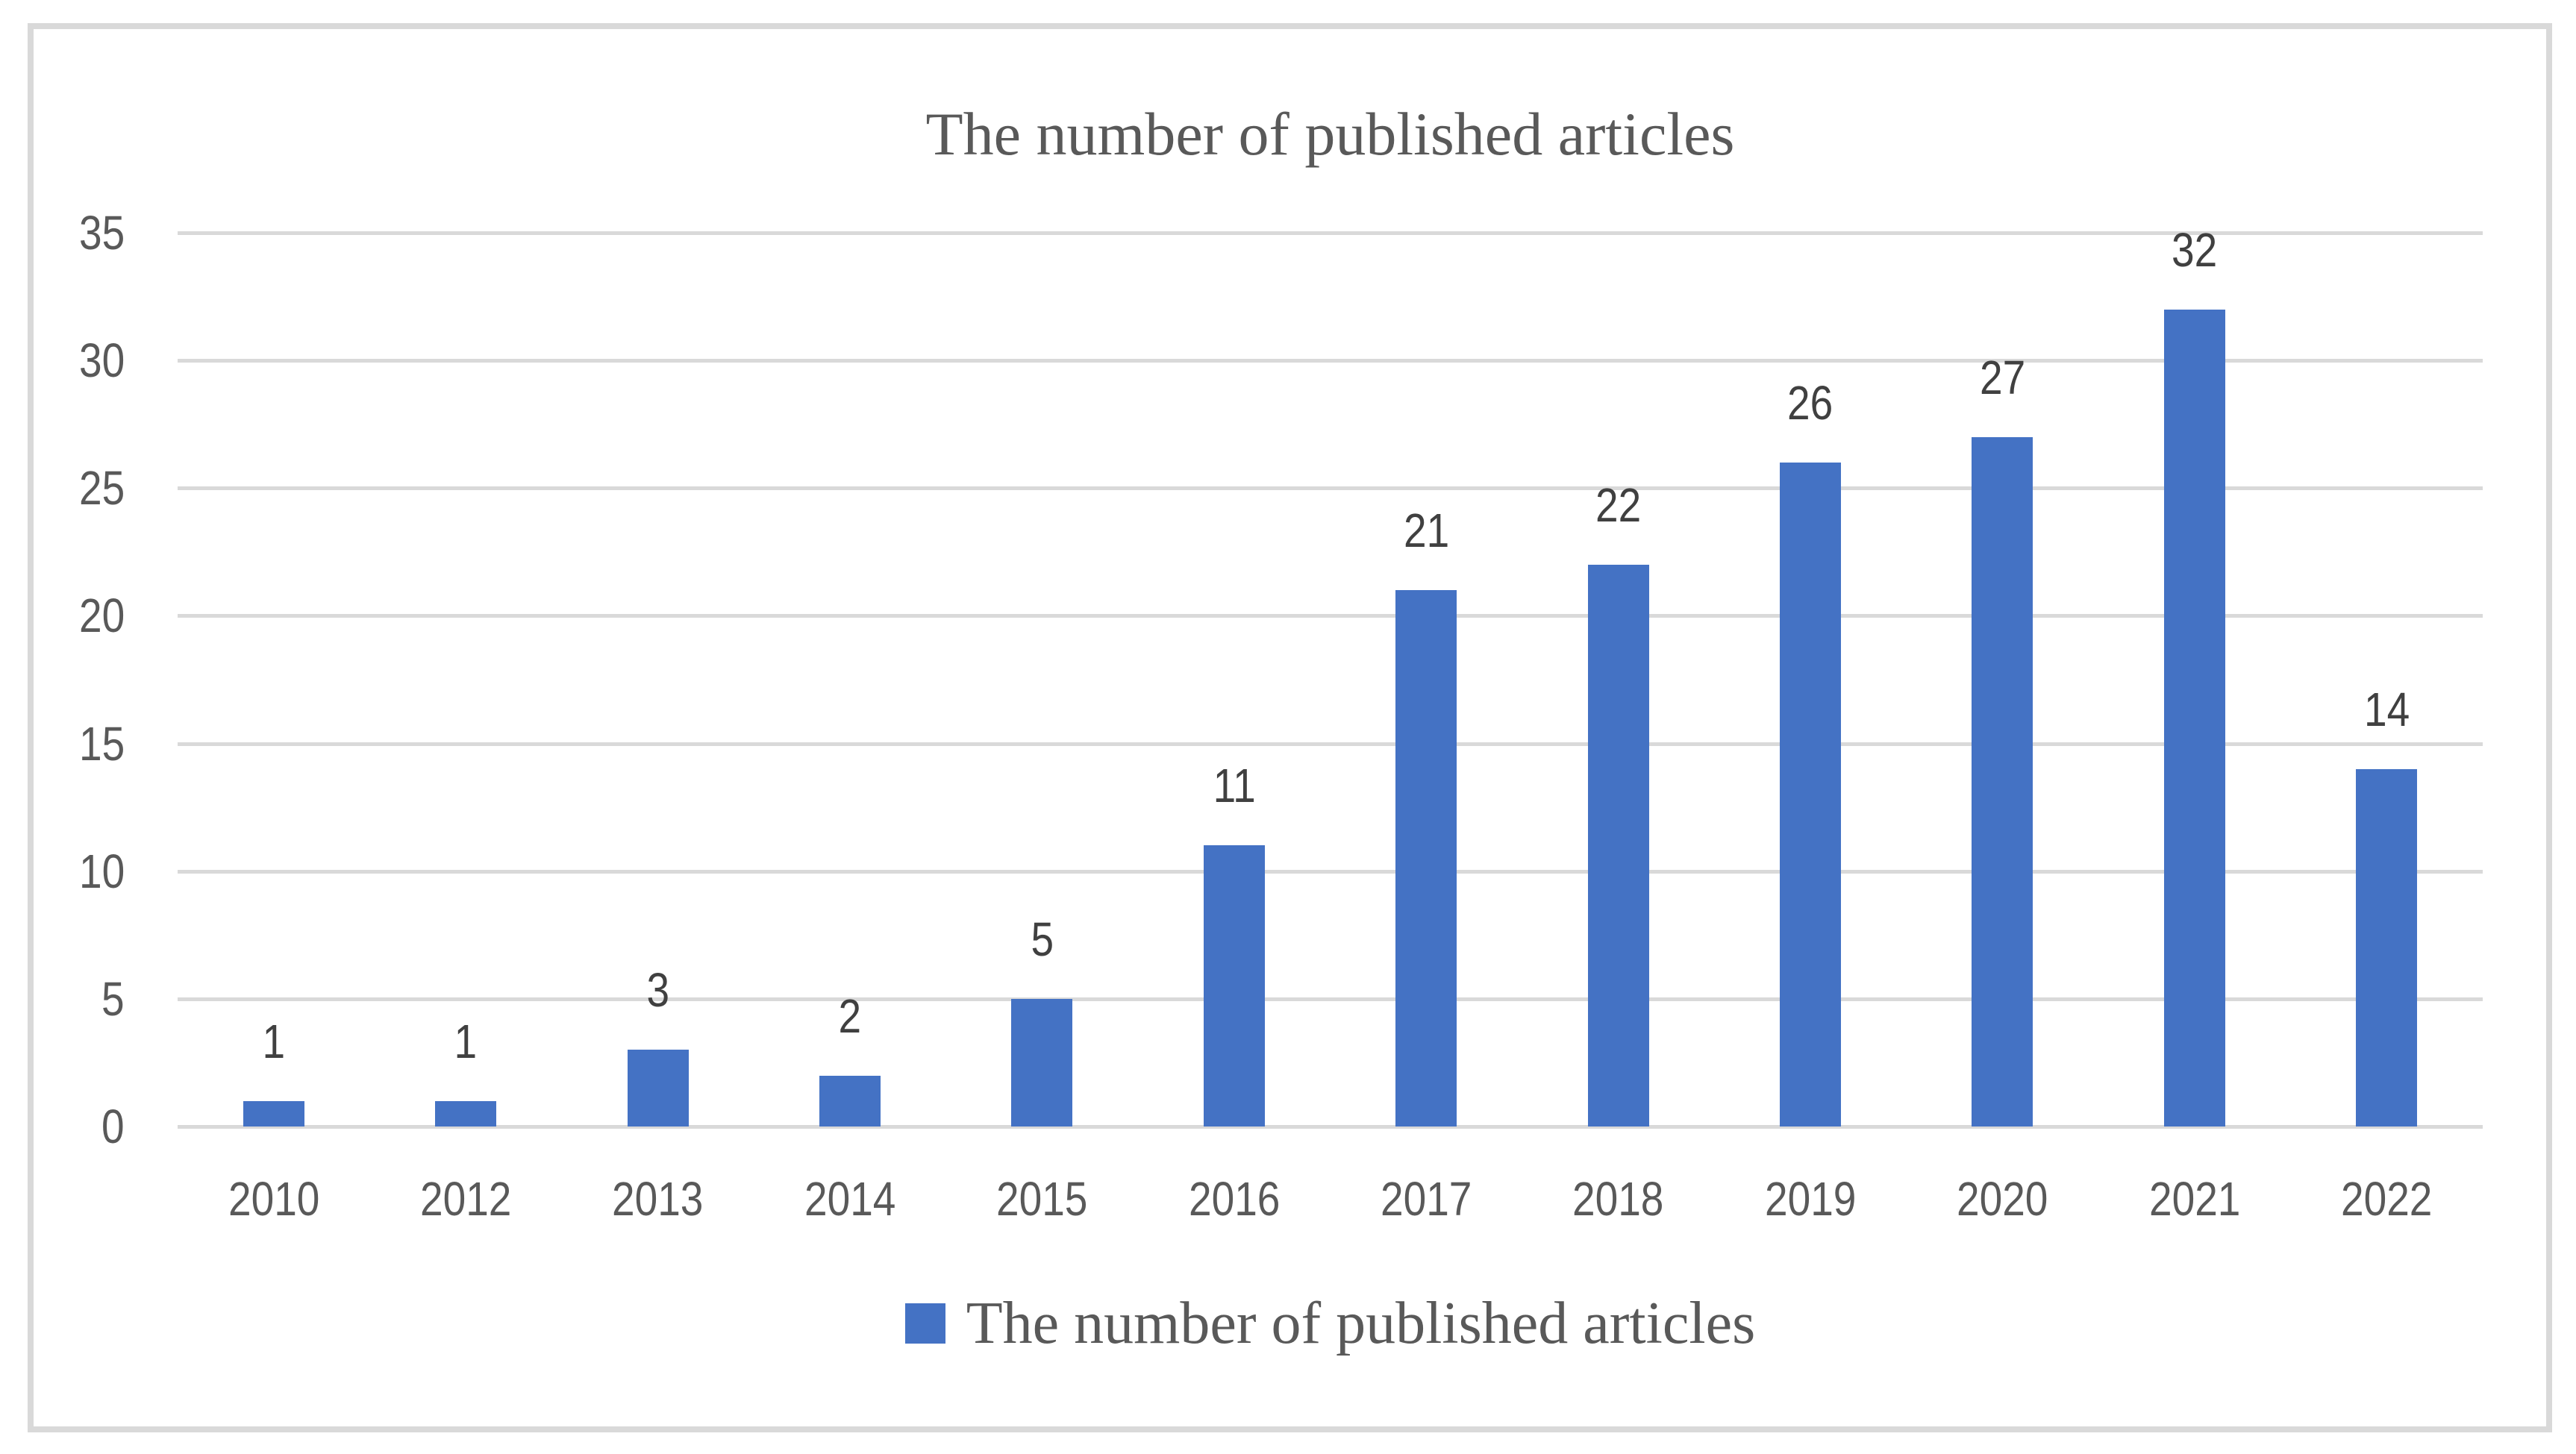  What do you see at coordinates (101, 360) in the screenshot?
I see `y-tick-label: 30` at bounding box center [101, 360].